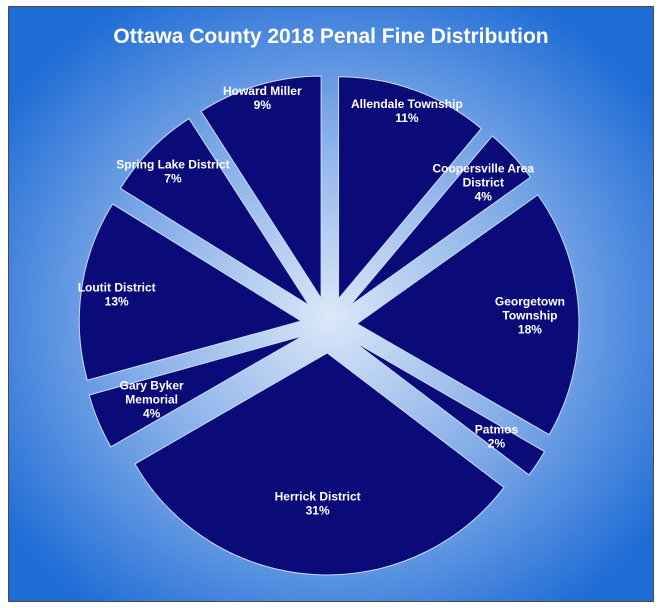 This screenshot has height=608, width=661. I want to click on slice-percent-label: 11%, so click(407, 118).